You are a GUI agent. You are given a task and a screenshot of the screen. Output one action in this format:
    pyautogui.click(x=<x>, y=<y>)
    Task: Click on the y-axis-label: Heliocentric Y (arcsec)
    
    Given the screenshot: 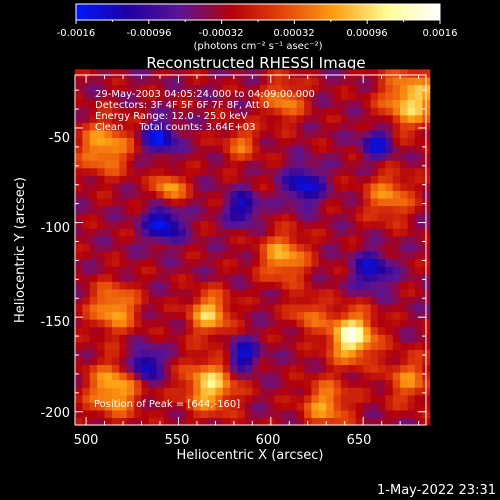 What is the action you would take?
    pyautogui.click(x=20, y=250)
    